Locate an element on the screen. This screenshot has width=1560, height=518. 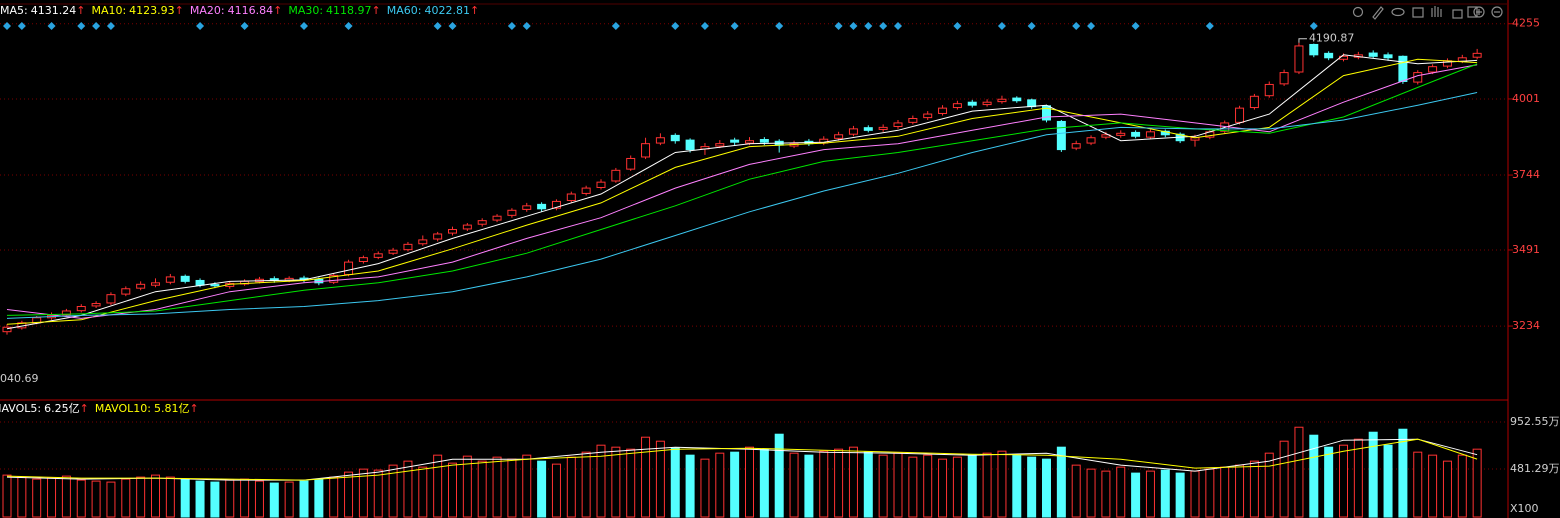
legend-label: MA30: is located at coordinates (305, 10).